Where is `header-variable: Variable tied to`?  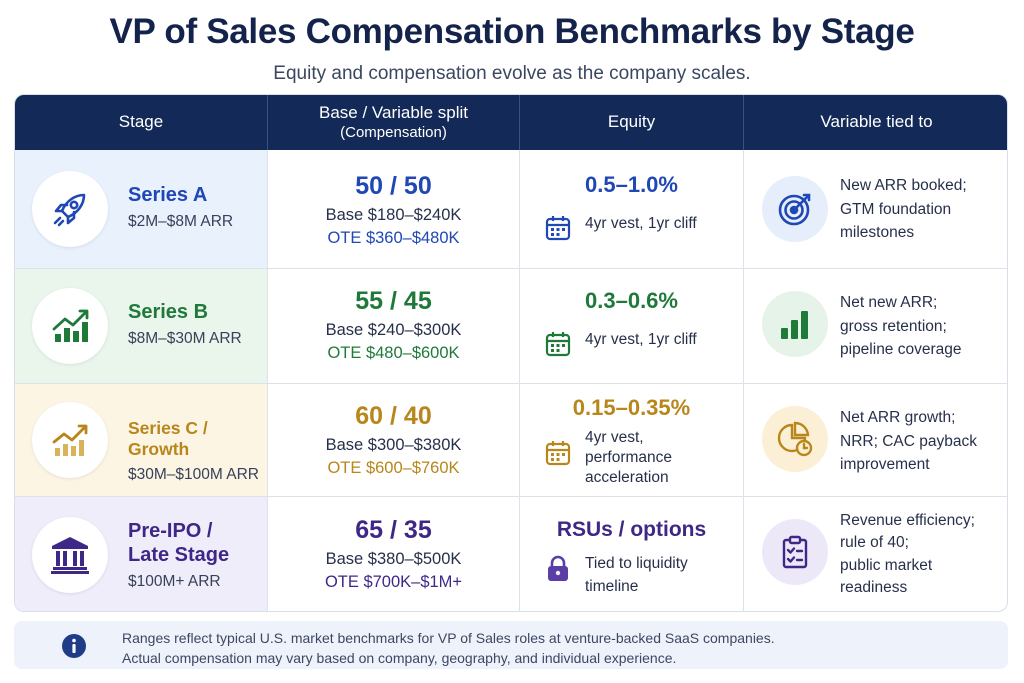 header-variable: Variable tied to is located at coordinates (875, 122).